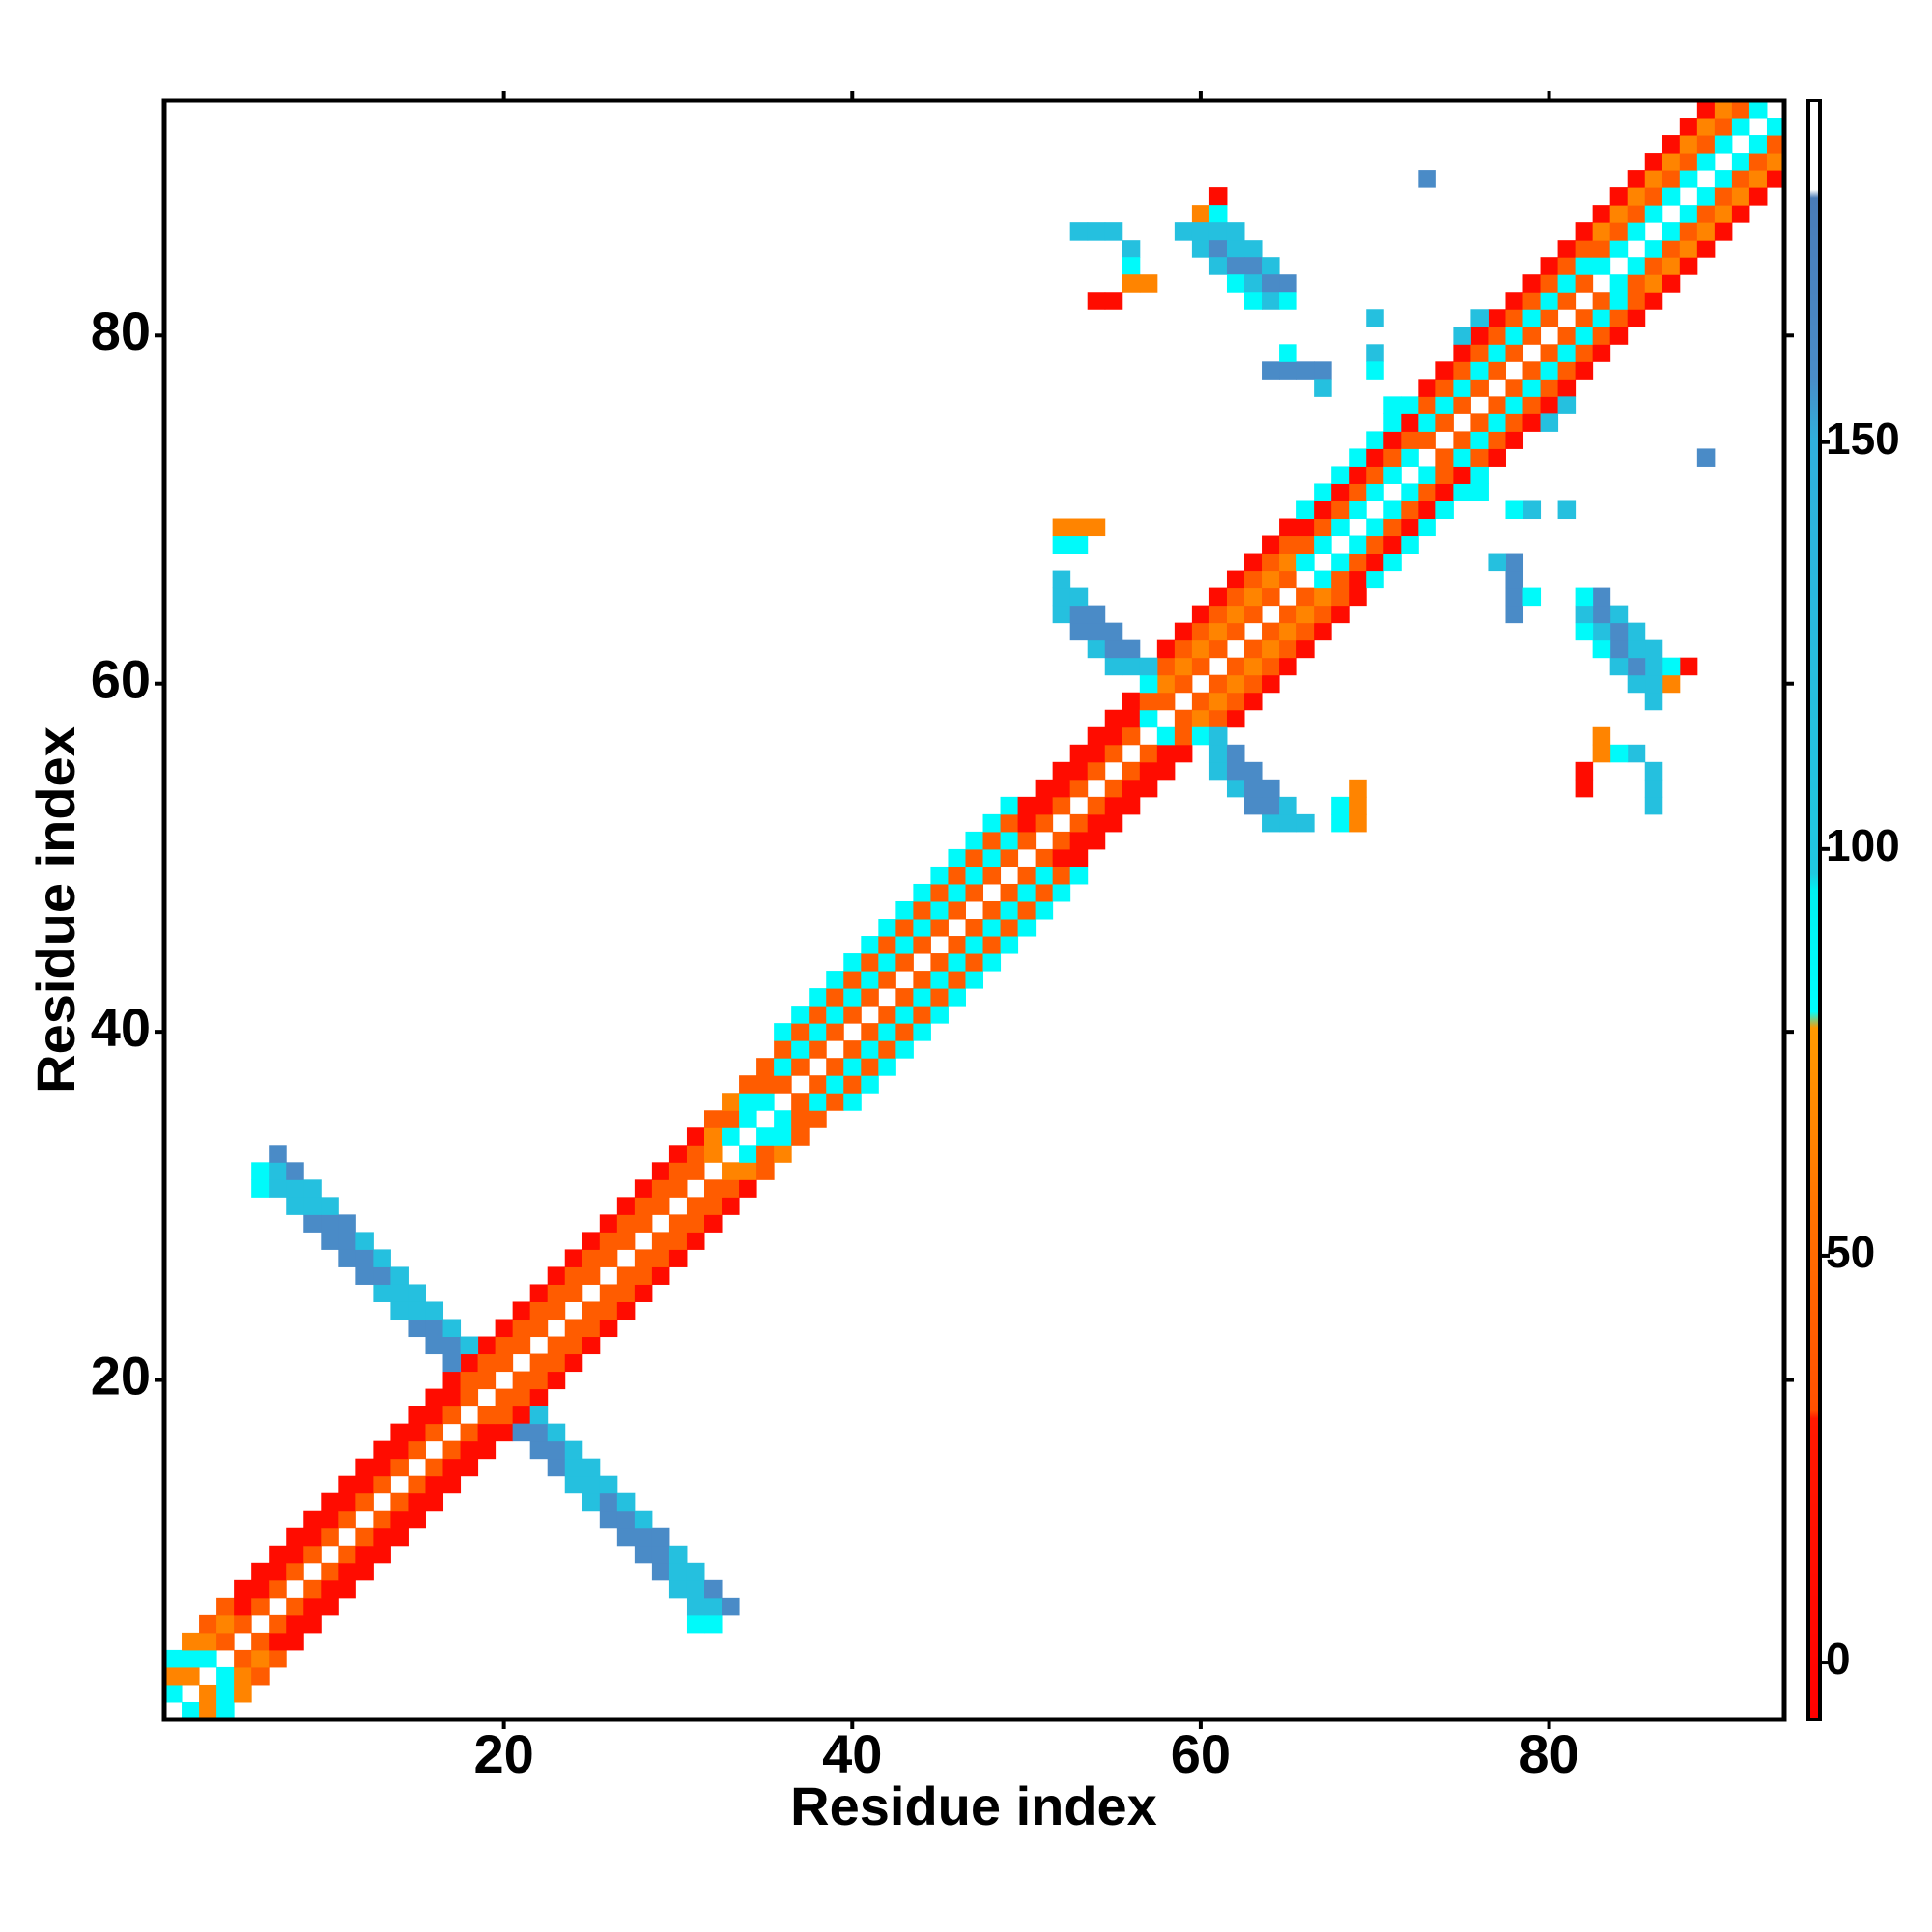 The height and width of the screenshot is (1932, 1932). What do you see at coordinates (1863, 438) in the screenshot?
I see `colorbar-tick-label: 150` at bounding box center [1863, 438].